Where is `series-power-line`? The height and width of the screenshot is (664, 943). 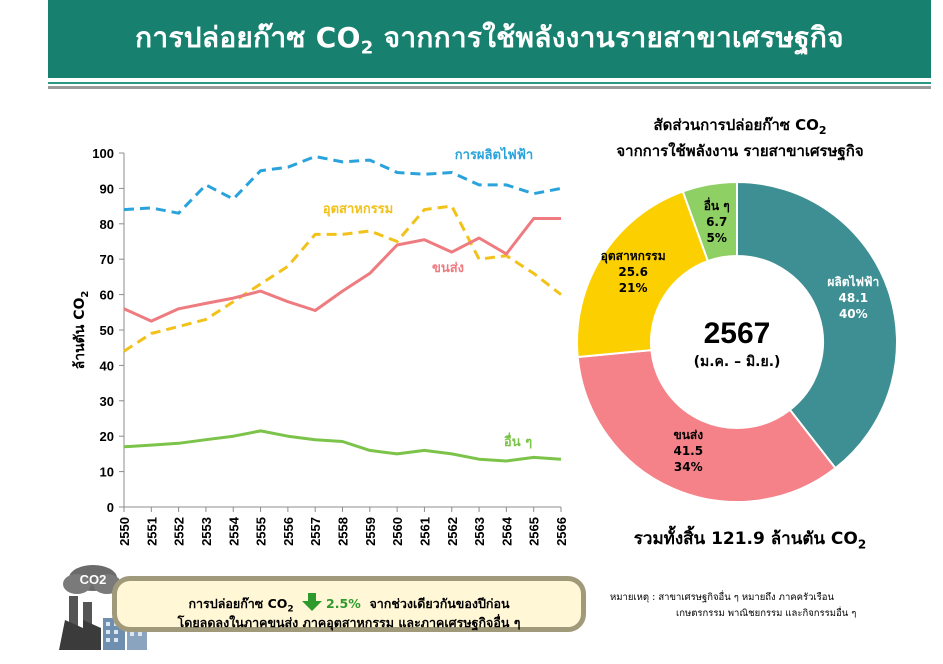
series-power-line is located at coordinates (342, 185).